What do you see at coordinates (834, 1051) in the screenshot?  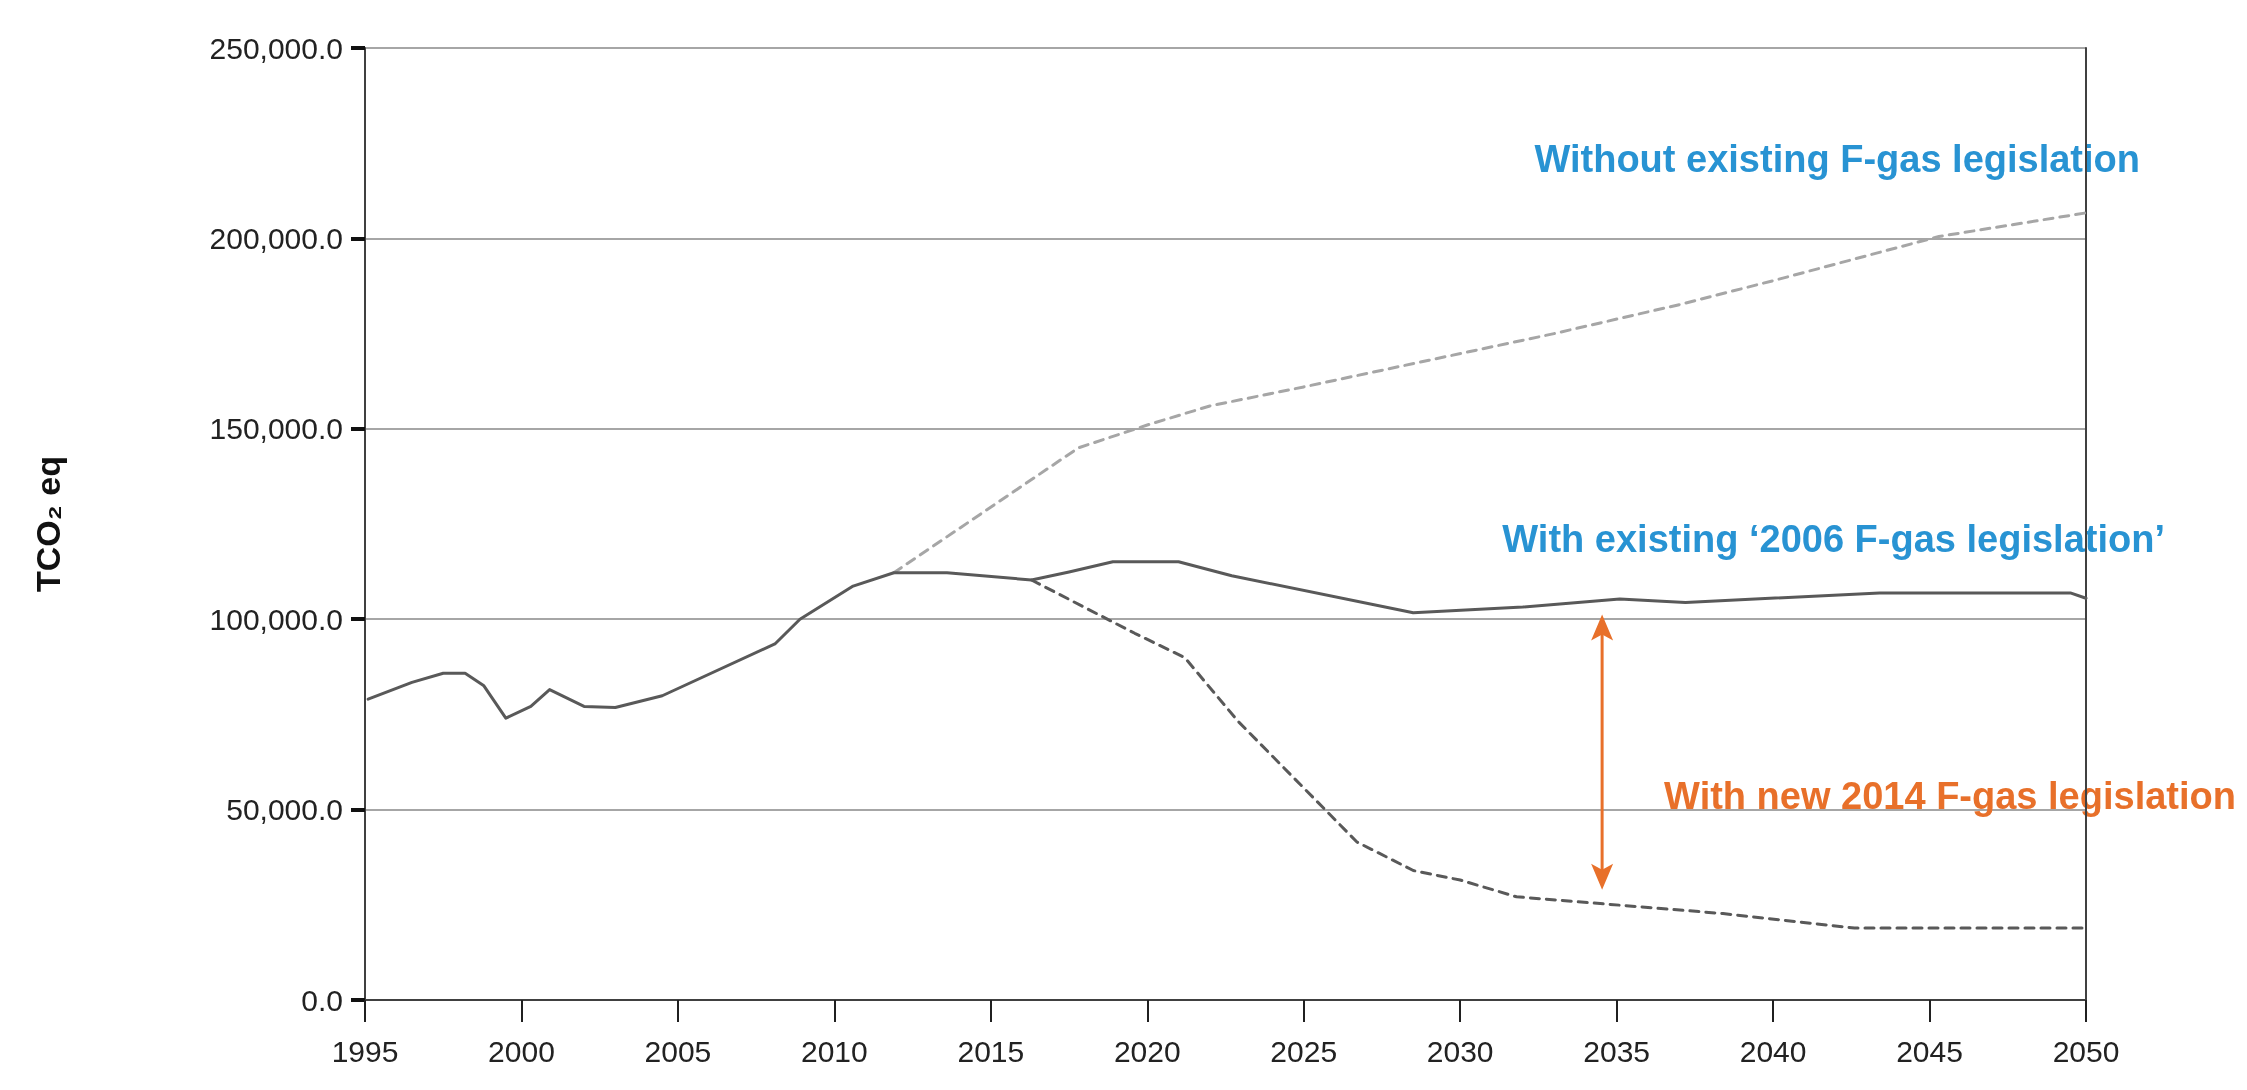 I see `x-tick-label: 2010` at bounding box center [834, 1051].